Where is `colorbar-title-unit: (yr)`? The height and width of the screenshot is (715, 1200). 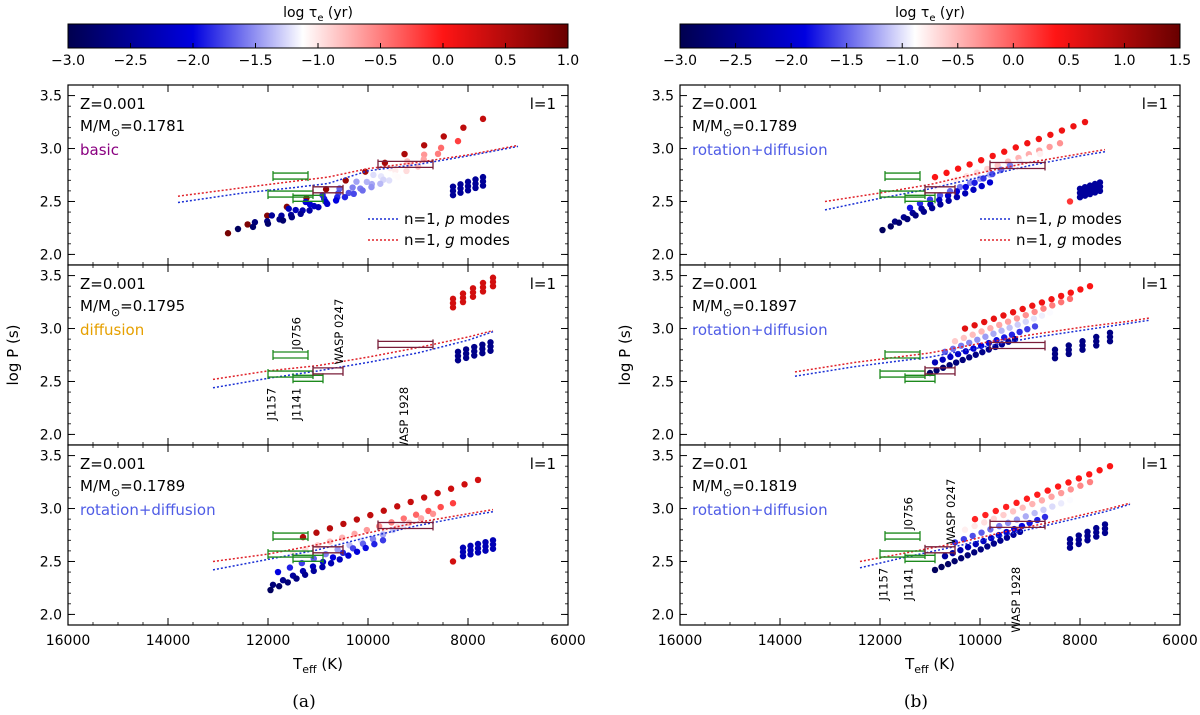 colorbar-title-unit: (yr) is located at coordinates (949, 13).